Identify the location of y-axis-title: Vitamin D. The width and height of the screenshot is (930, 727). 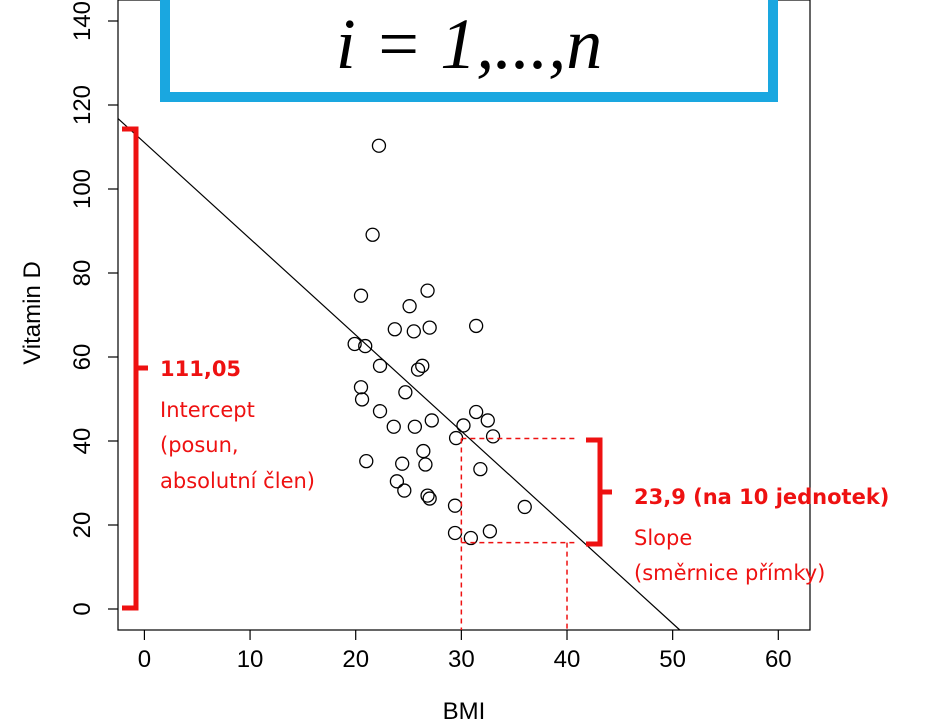
(32, 313).